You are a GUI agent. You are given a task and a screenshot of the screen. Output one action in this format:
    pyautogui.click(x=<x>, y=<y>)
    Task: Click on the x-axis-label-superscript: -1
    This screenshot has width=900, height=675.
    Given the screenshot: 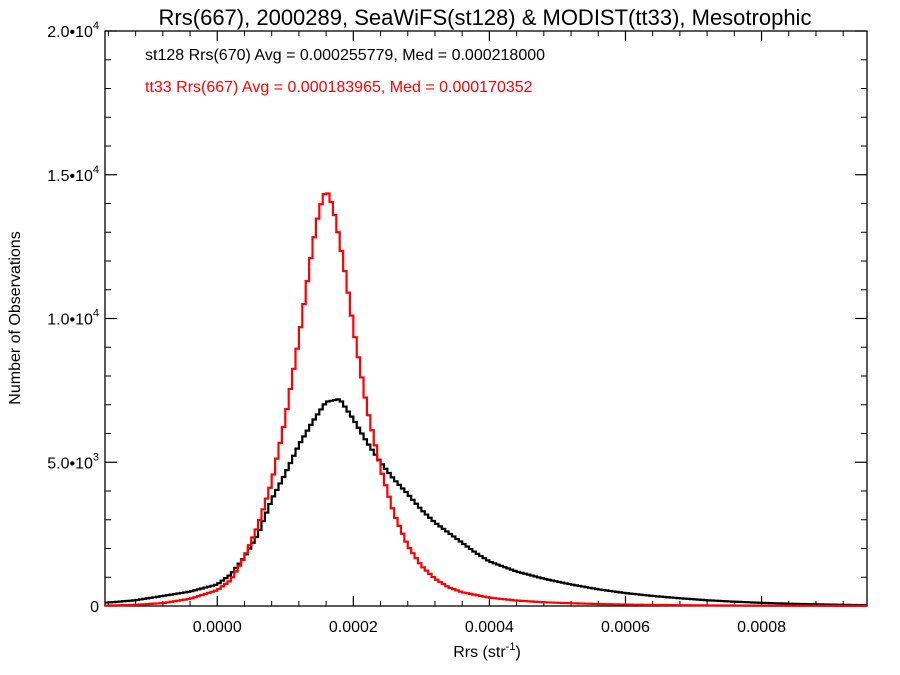 What is the action you would take?
    pyautogui.click(x=511, y=647)
    